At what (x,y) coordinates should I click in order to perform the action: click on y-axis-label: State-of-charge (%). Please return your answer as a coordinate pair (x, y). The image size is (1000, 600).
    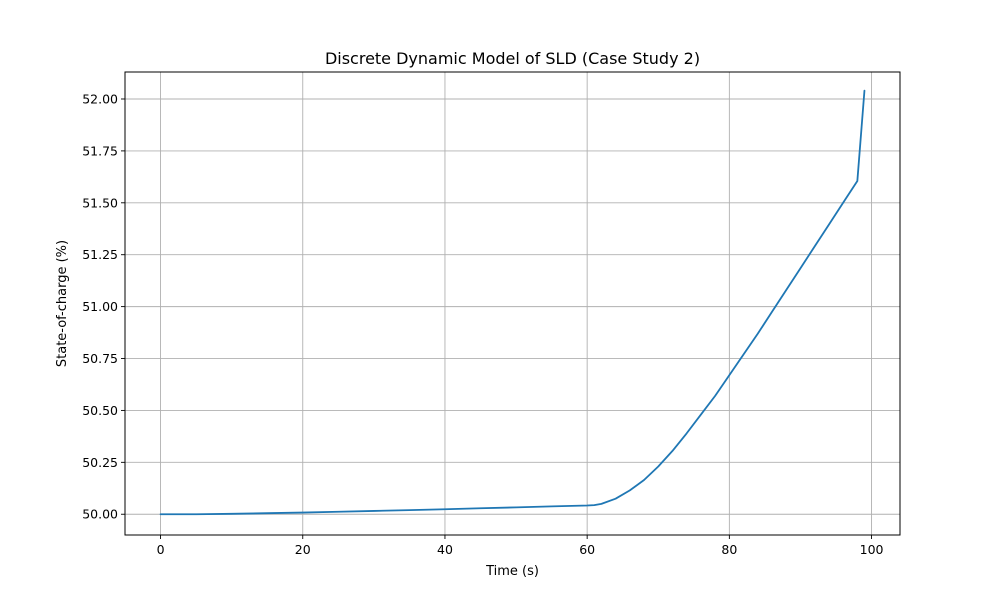
    Looking at the image, I should click on (62, 303).